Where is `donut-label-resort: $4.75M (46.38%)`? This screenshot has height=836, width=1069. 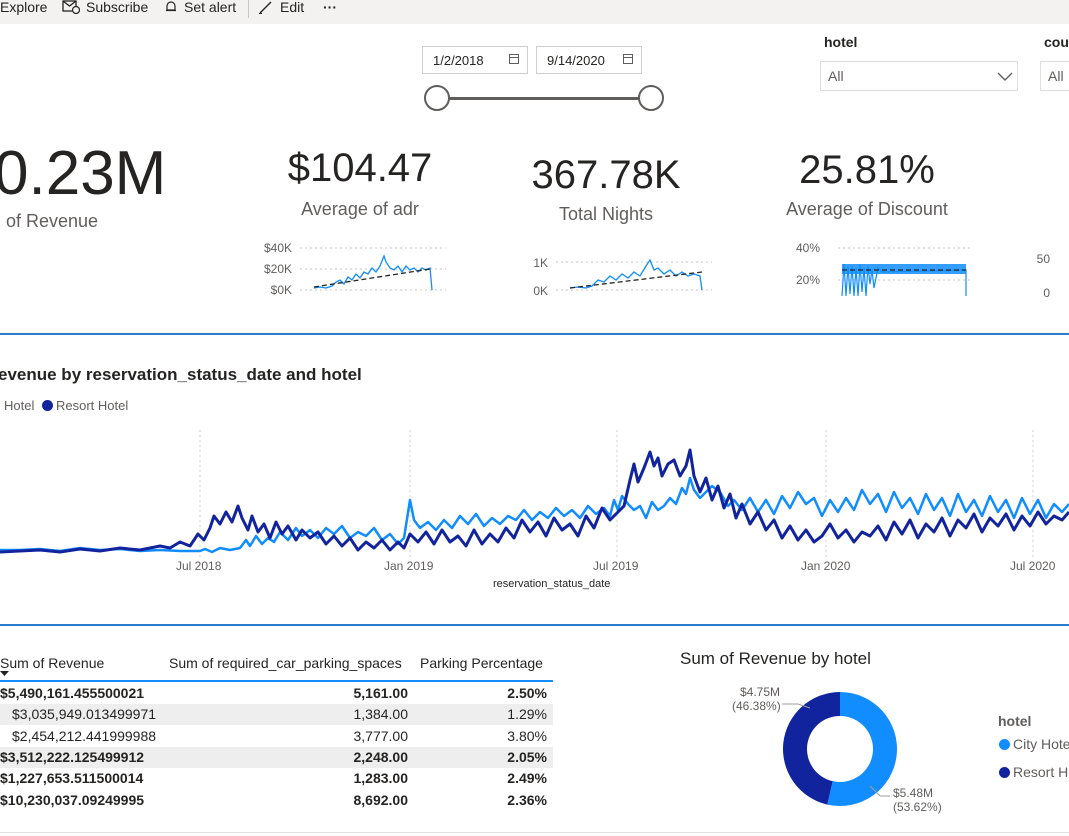
donut-label-resort: $4.75M (46.38%) is located at coordinates (756, 699).